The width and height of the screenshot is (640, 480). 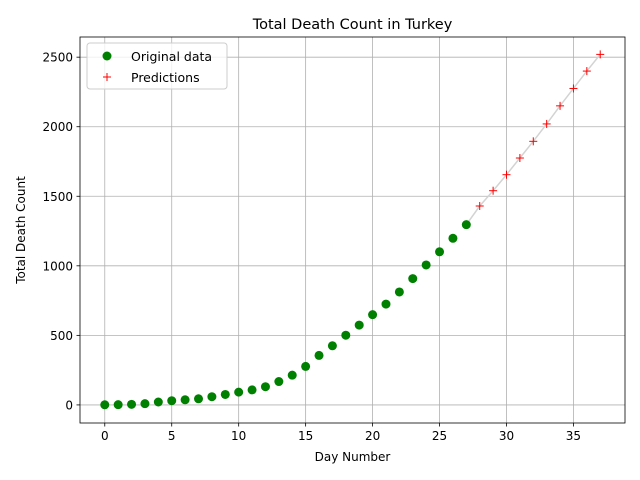 I want to click on y-axis-label: Total Death Count, so click(x=21, y=230).